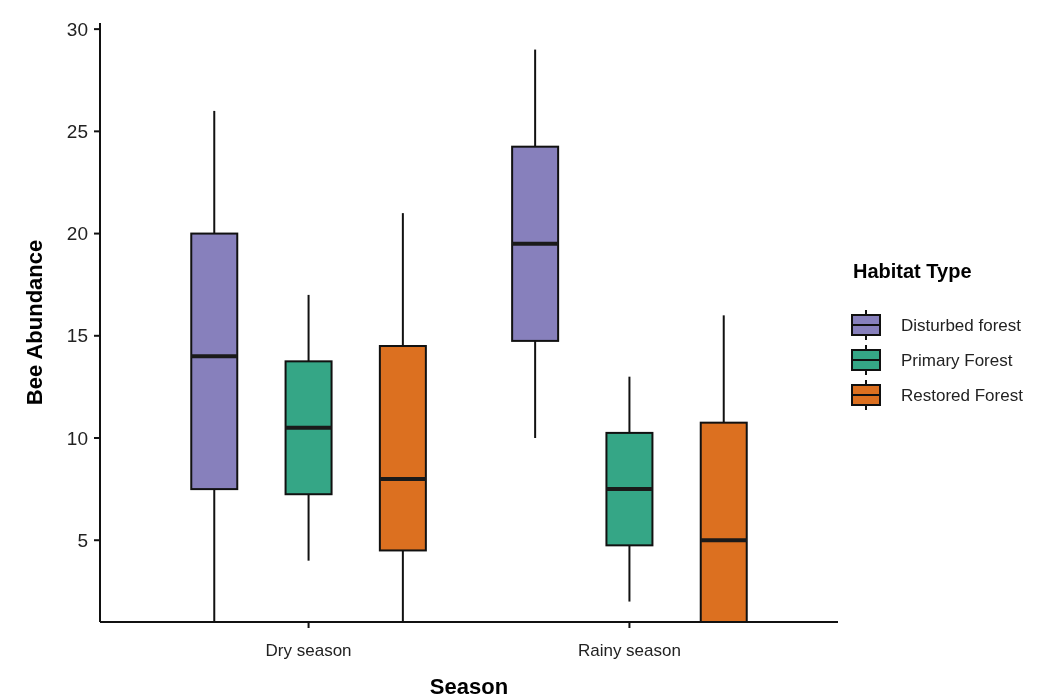 This screenshot has height=698, width=1045. What do you see at coordinates (629, 650) in the screenshot?
I see `x-tick-label: Rainy season` at bounding box center [629, 650].